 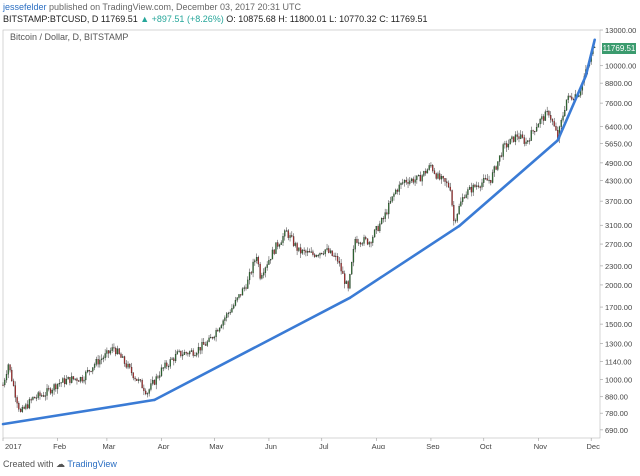 I want to click on x-tick-label: Nov, so click(x=541, y=445).